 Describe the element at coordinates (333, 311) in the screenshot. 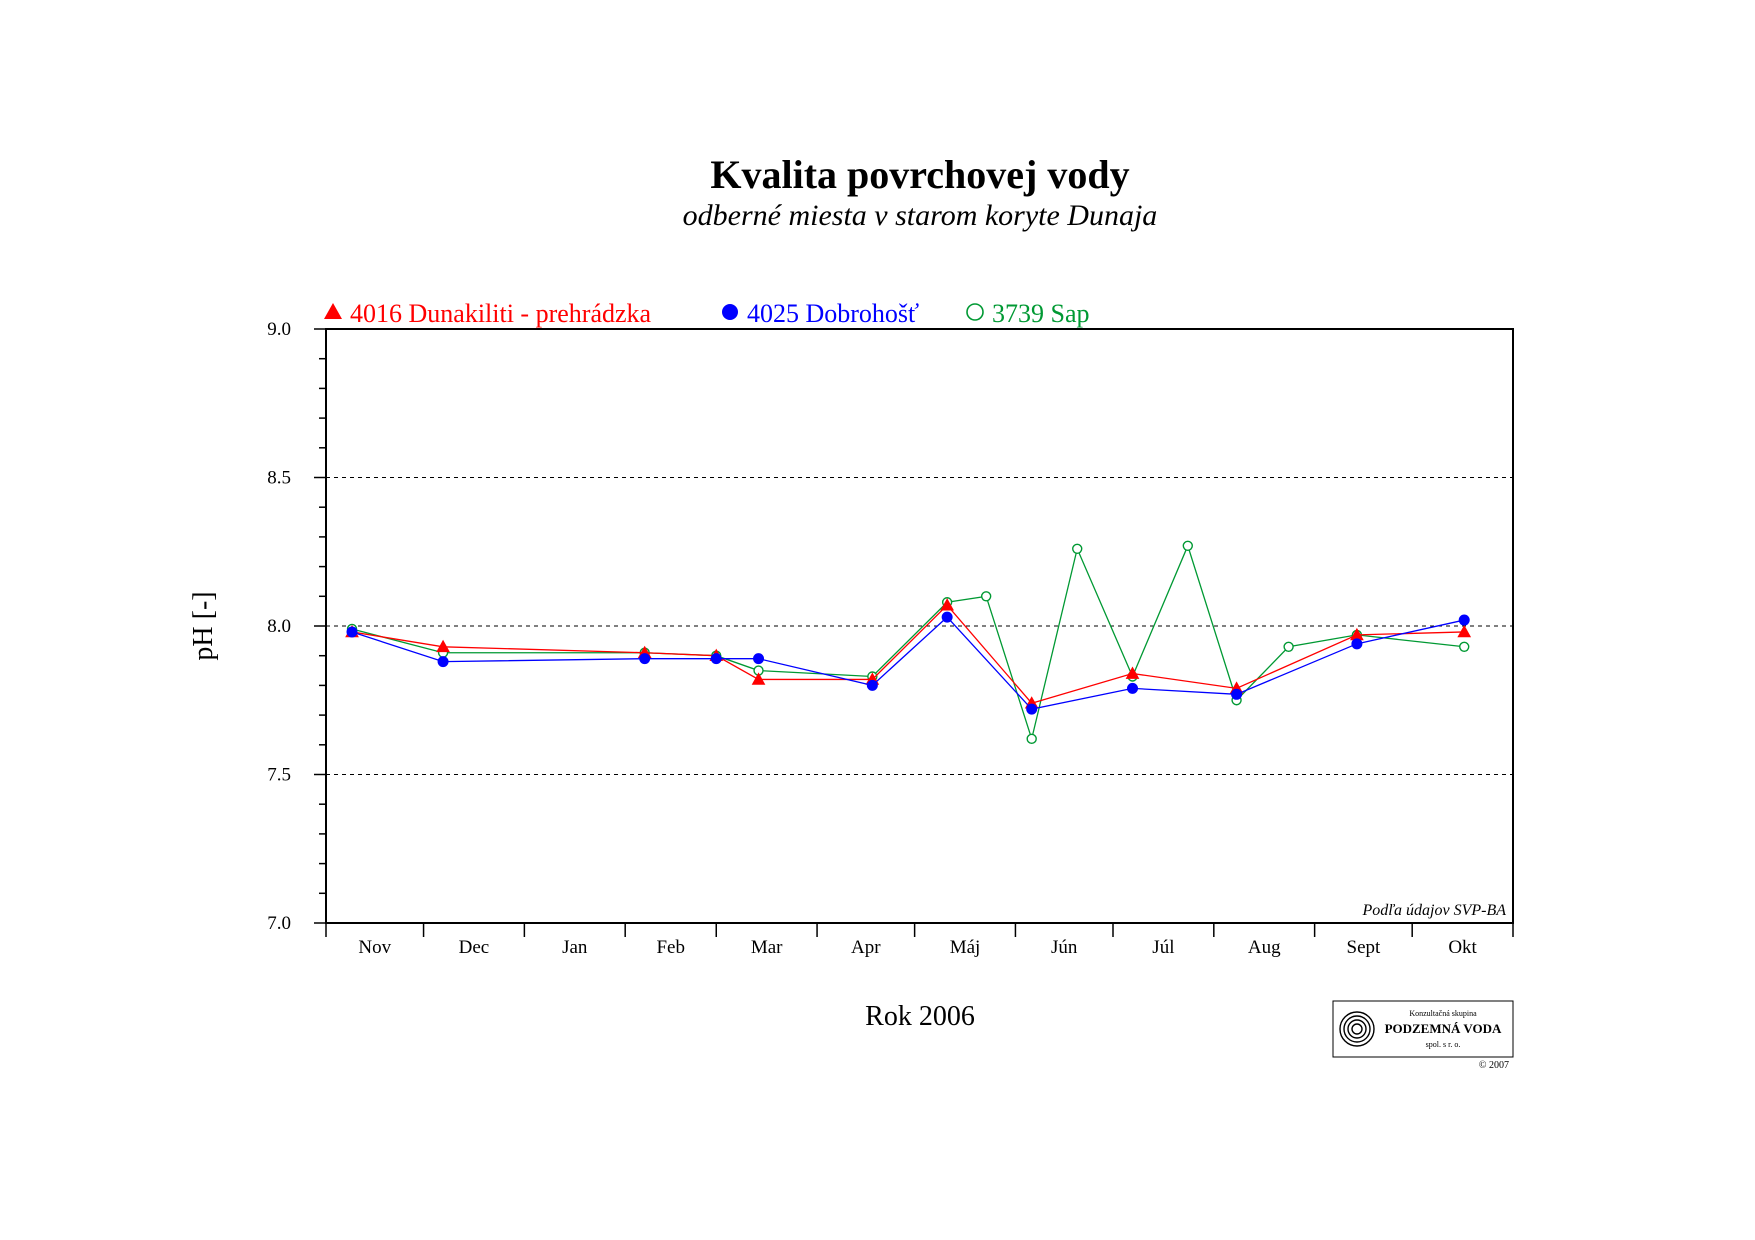

I see `legend-triangle-icon` at that location.